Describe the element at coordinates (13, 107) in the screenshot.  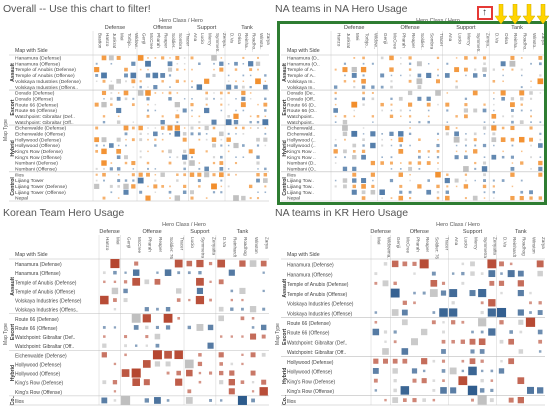
I see `group-label-escort: Escort` at that location.